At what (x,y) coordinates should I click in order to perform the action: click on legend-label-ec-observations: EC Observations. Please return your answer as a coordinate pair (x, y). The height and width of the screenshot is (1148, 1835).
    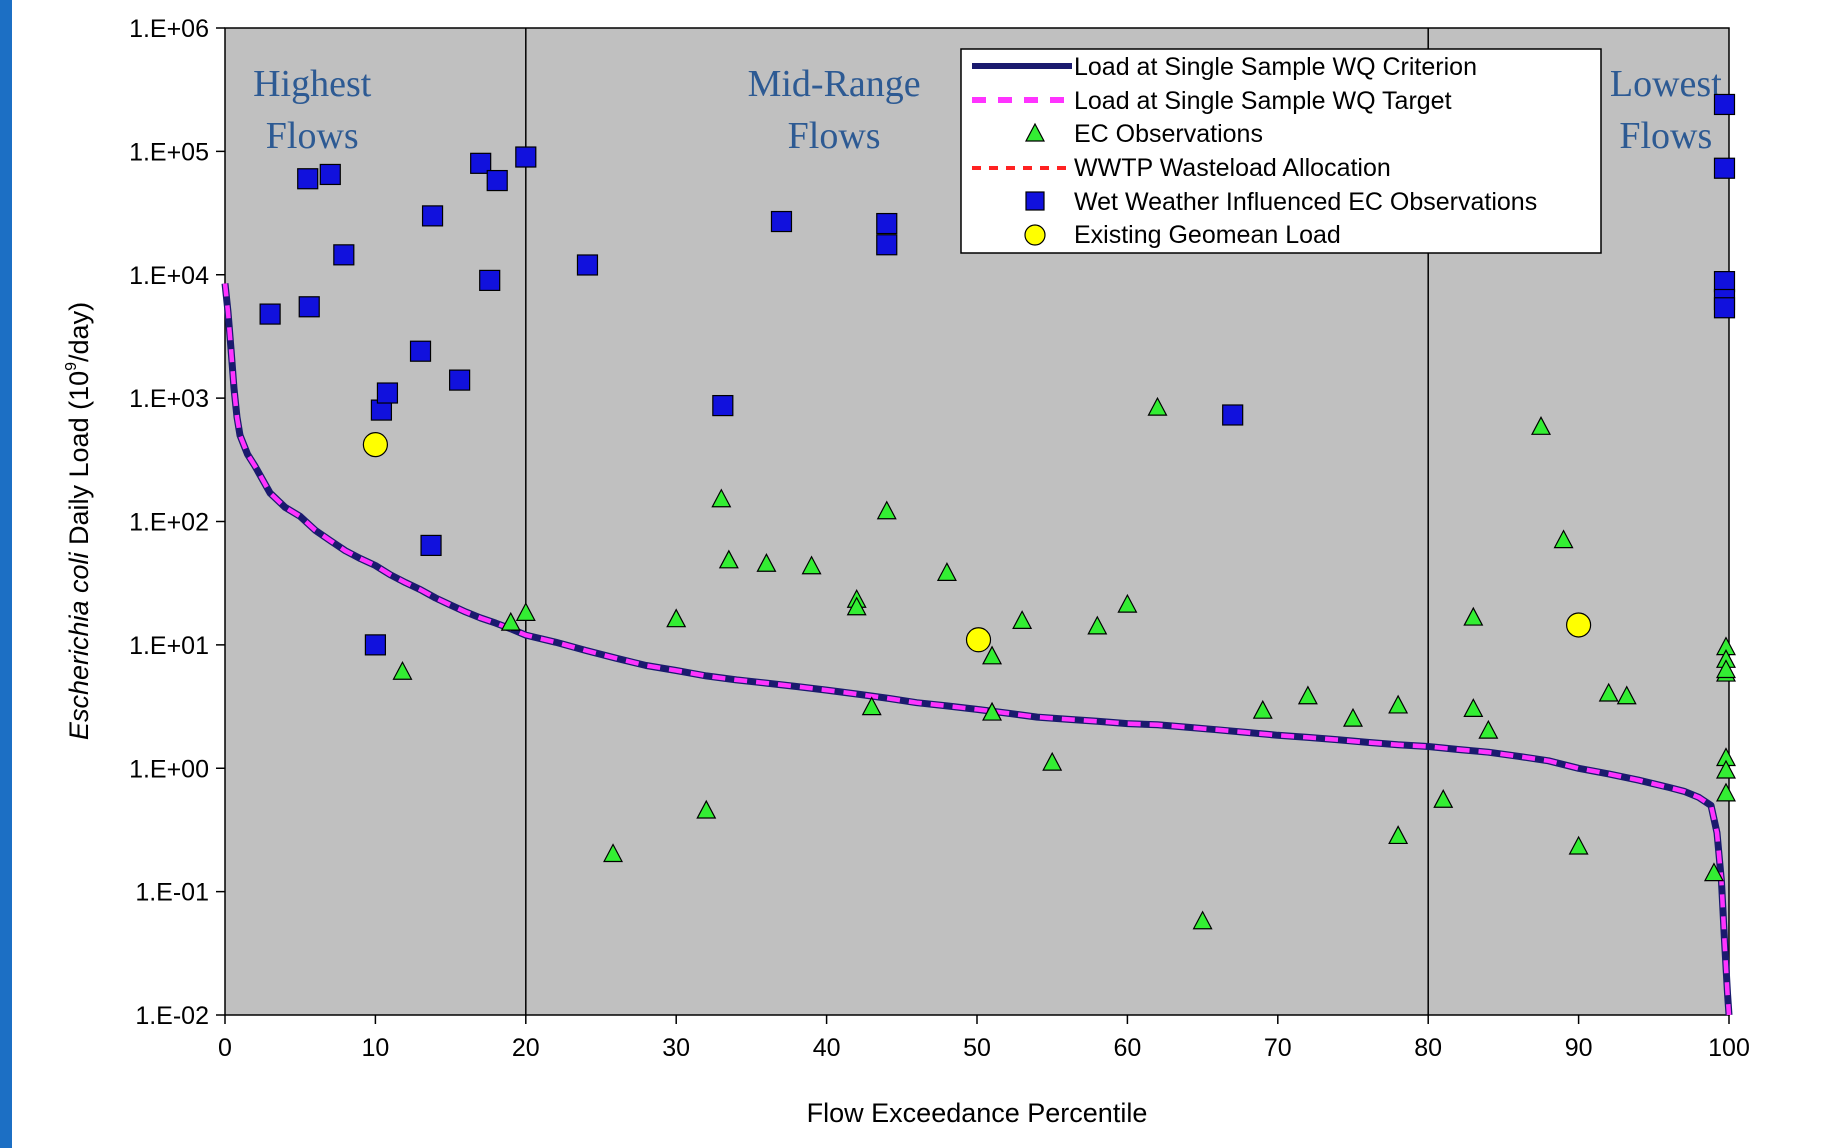
    Looking at the image, I should click on (1168, 134).